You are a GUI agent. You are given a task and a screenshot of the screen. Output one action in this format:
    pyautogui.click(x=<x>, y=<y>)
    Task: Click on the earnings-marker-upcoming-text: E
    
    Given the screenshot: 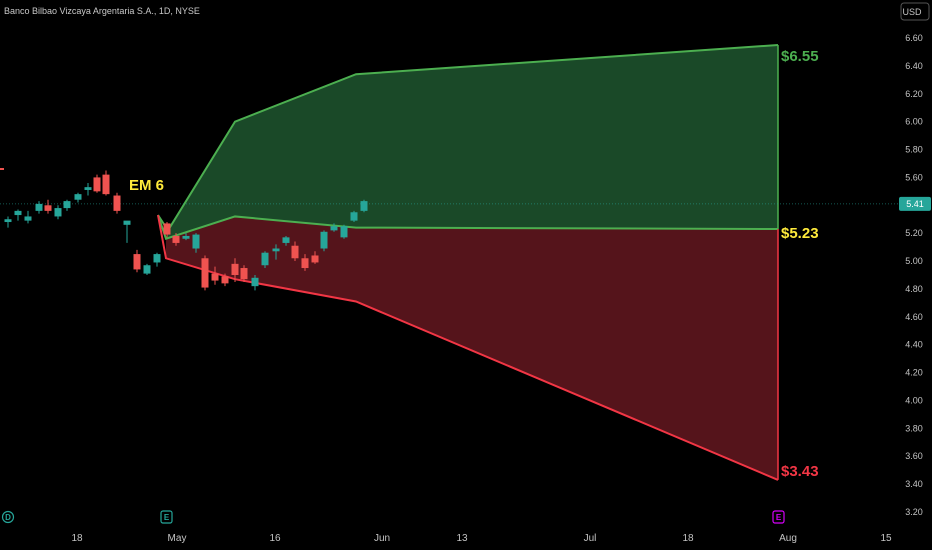 What is the action you would take?
    pyautogui.click(x=779, y=517)
    